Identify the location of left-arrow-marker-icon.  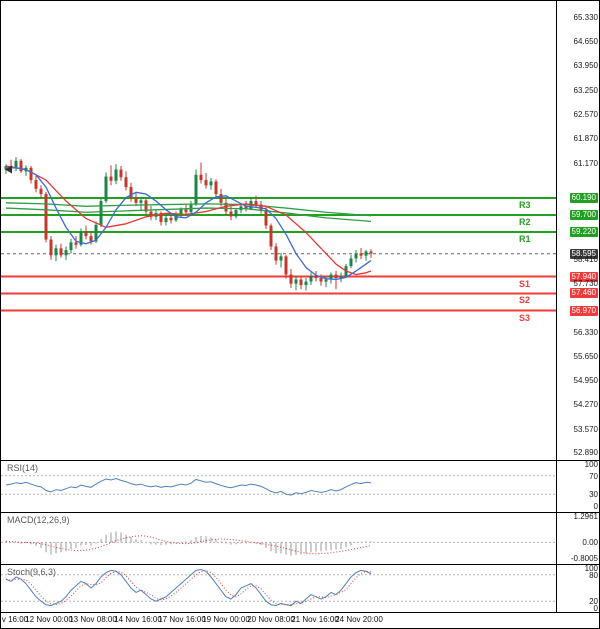
(8, 169).